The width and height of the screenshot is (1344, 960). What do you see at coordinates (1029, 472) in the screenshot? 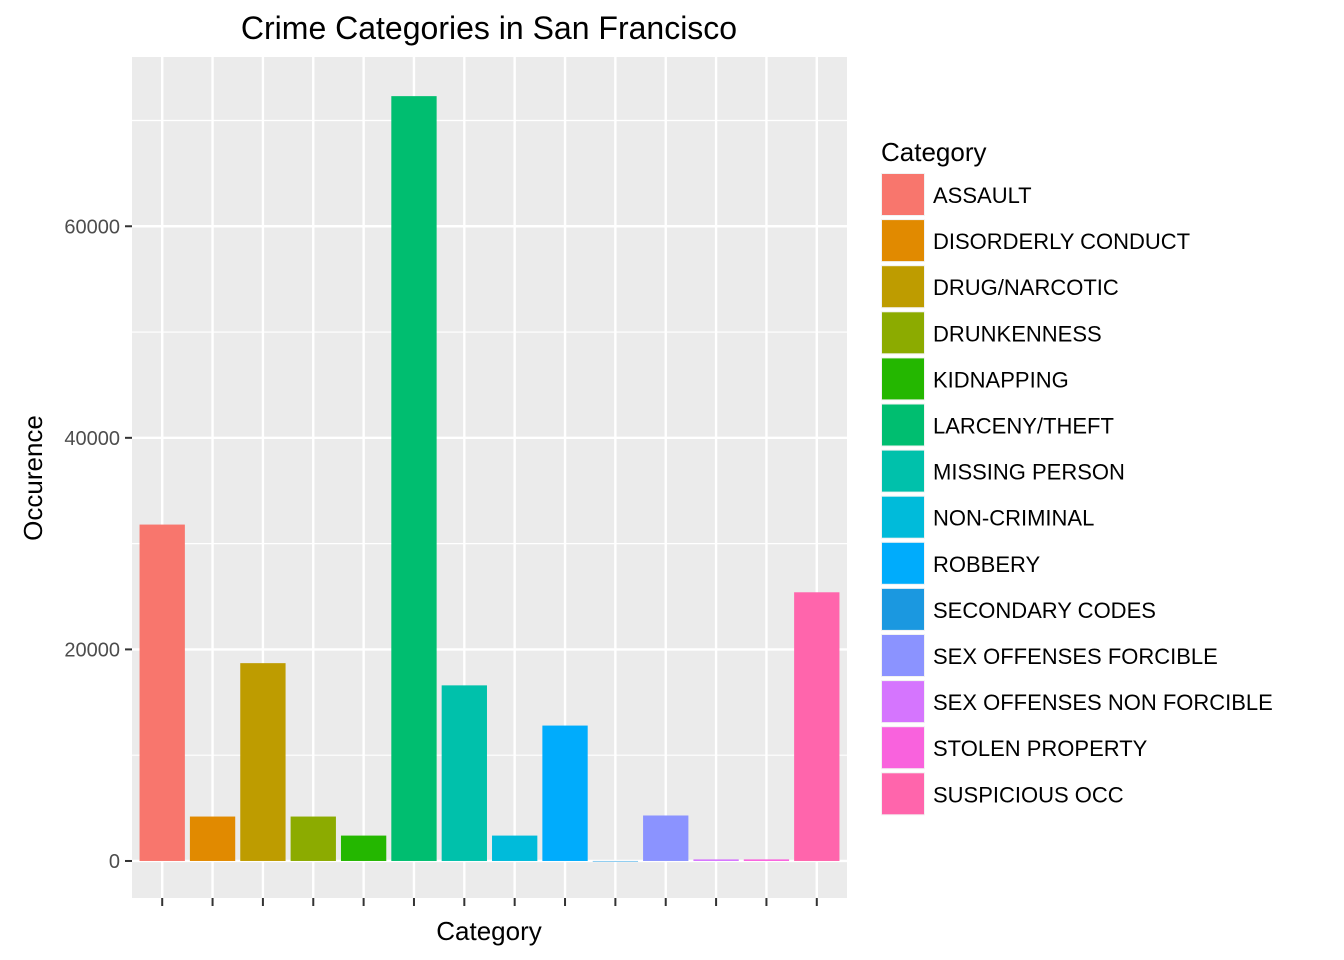
I see `legend-label: MISSING PERSON` at bounding box center [1029, 472].